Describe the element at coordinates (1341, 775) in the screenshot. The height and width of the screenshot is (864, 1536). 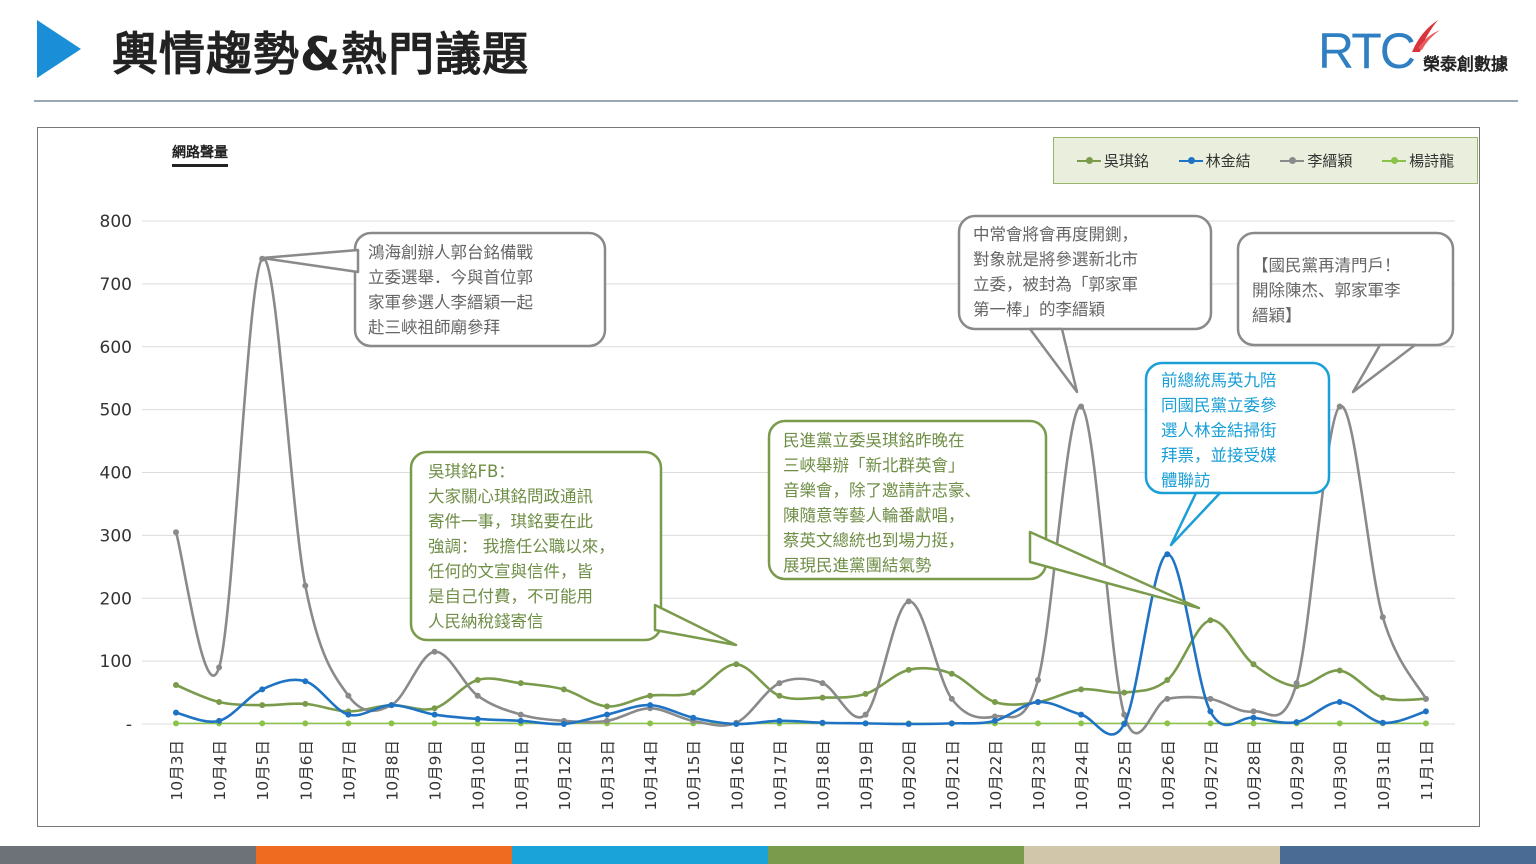
I see `x-tick-label: 10月30日` at that location.